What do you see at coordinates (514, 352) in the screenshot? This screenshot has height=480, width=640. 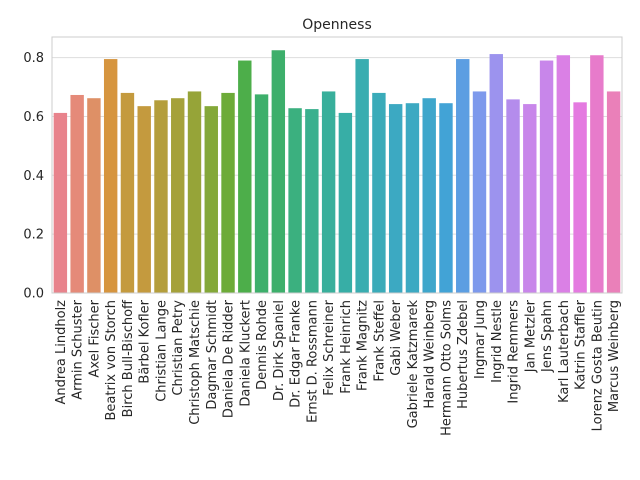 I see `x-tick-label: Ingrid Remmers` at bounding box center [514, 352].